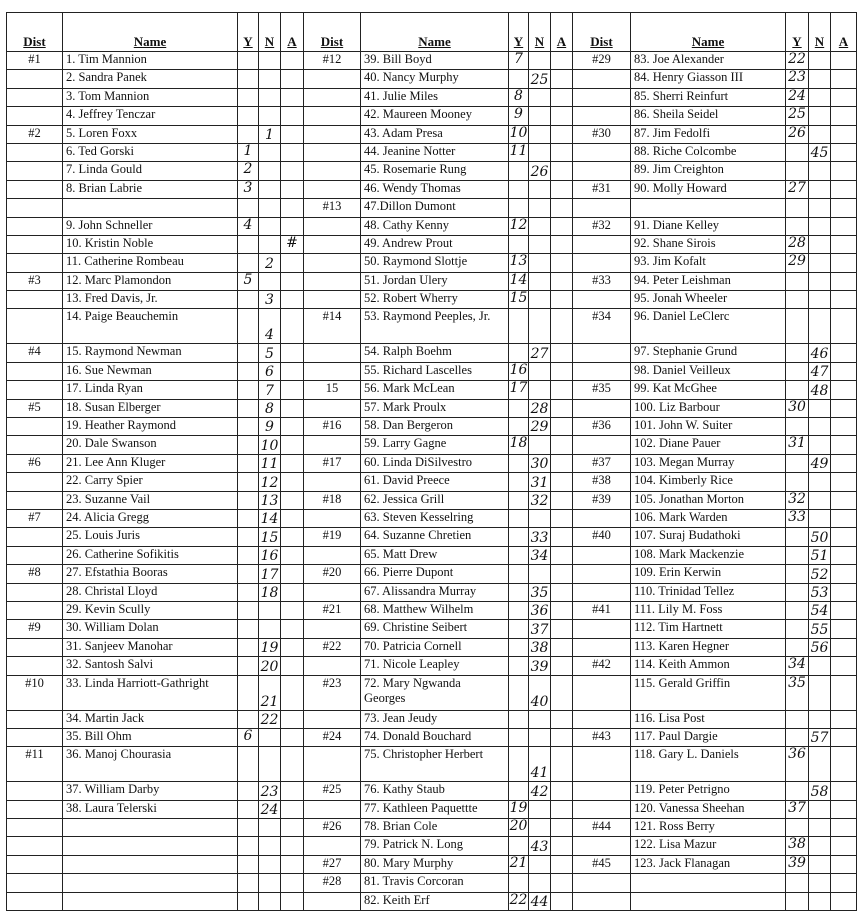  I want to click on dist-cell: #11, so click(34, 764).